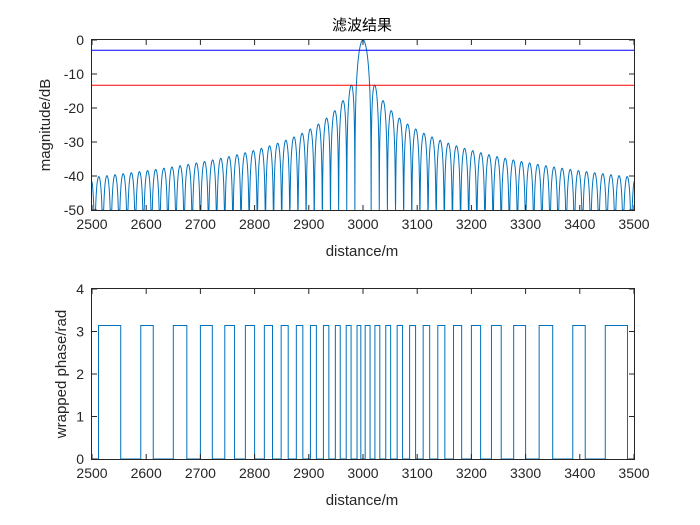  Describe the element at coordinates (362, 500) in the screenshot. I see `phase-x-label: distance/m` at that location.